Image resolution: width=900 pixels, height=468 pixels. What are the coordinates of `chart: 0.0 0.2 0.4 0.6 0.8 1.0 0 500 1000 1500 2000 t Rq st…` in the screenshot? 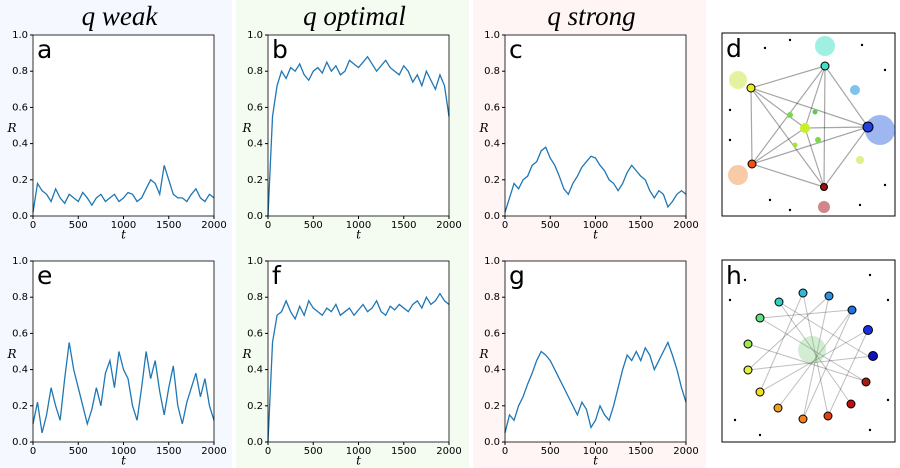 It's located at (588, 121).